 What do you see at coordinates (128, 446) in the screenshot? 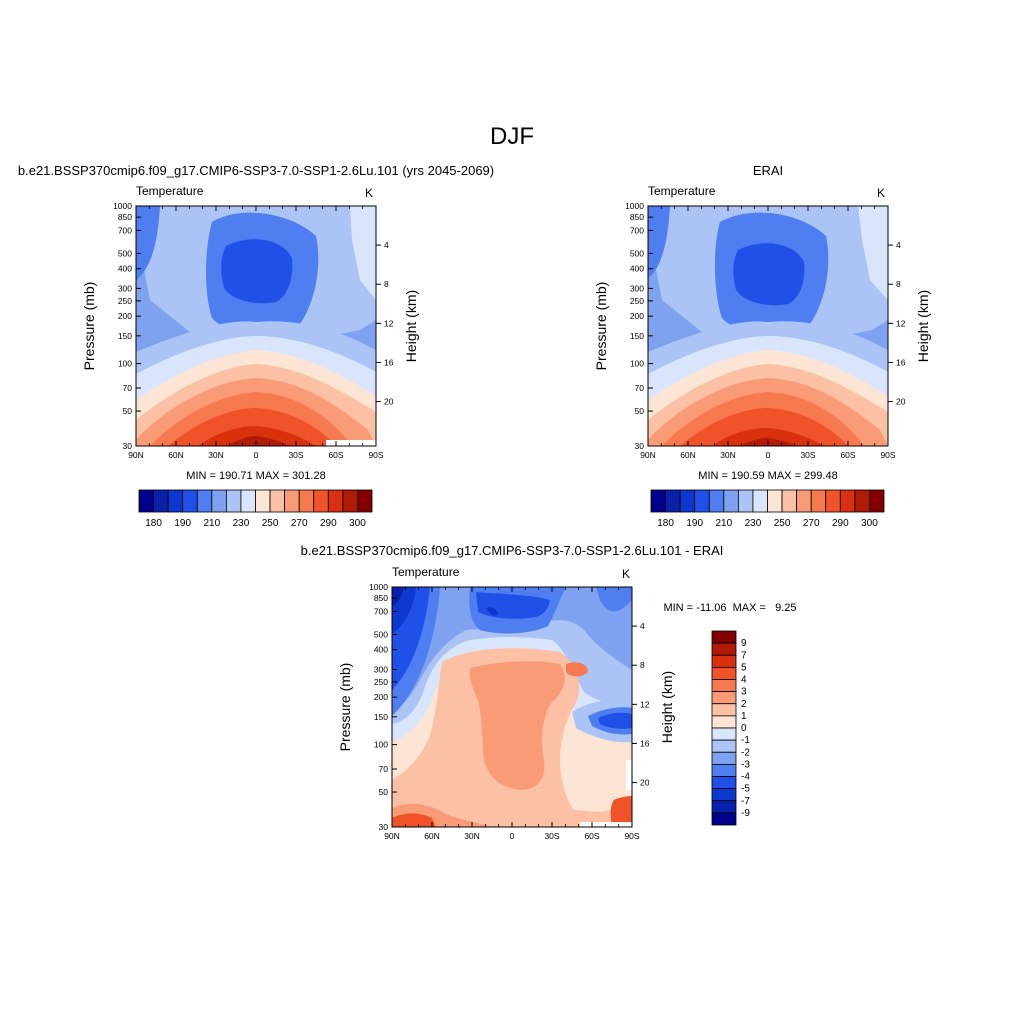
I see `pressure-tick-label: 30` at bounding box center [128, 446].